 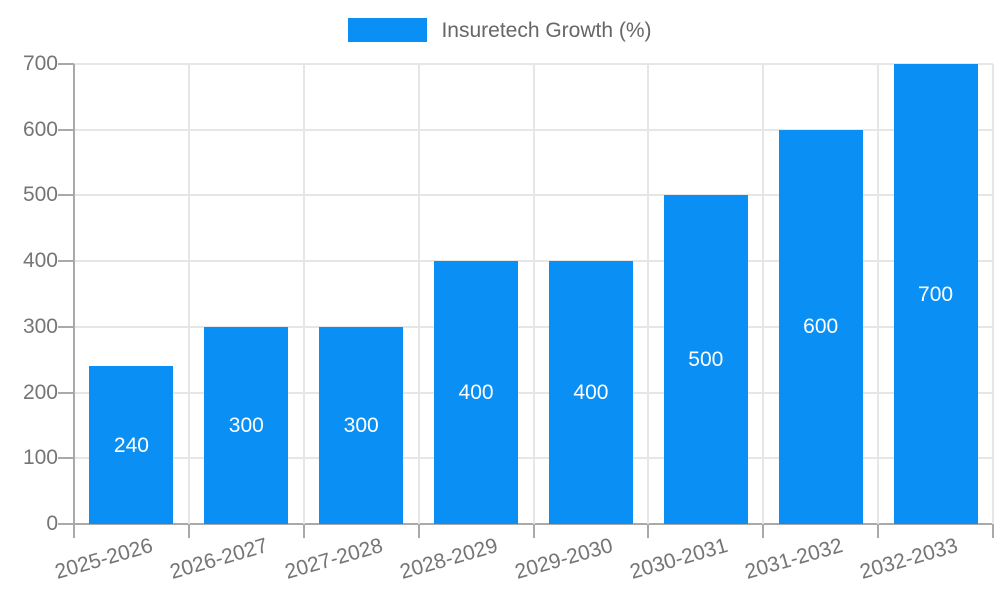 I want to click on bar-value-label: 700, so click(x=936, y=294).